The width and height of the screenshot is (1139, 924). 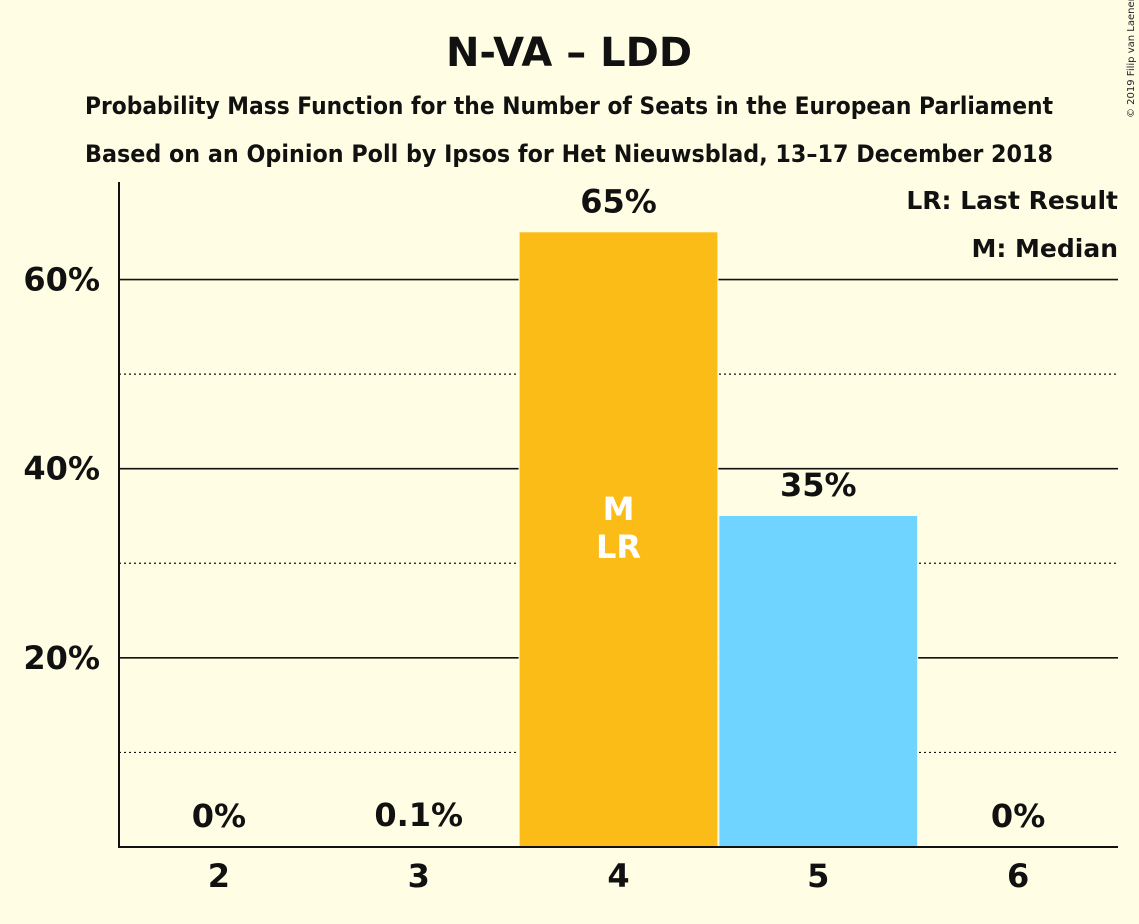 I want to click on value-label-5: 35%, so click(x=818, y=485).